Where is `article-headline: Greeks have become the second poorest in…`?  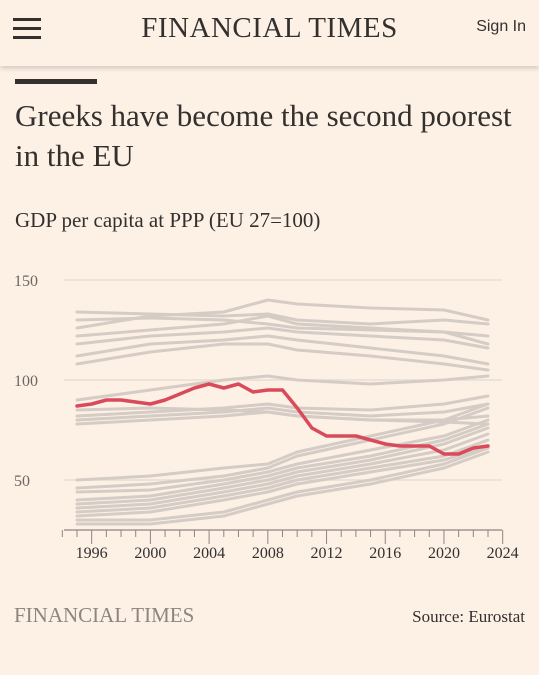 article-headline: Greeks have become the second poorest in… is located at coordinates (263, 135).